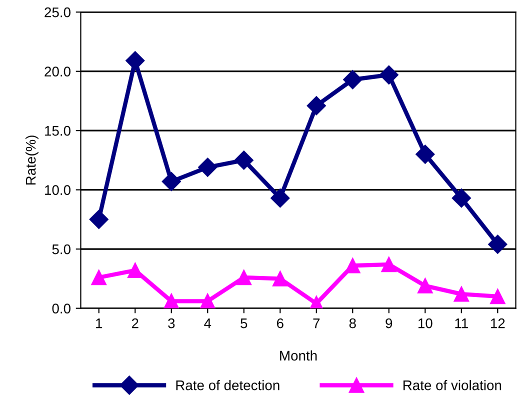  I want to click on y-tick-label: 5.0, so click(61, 249).